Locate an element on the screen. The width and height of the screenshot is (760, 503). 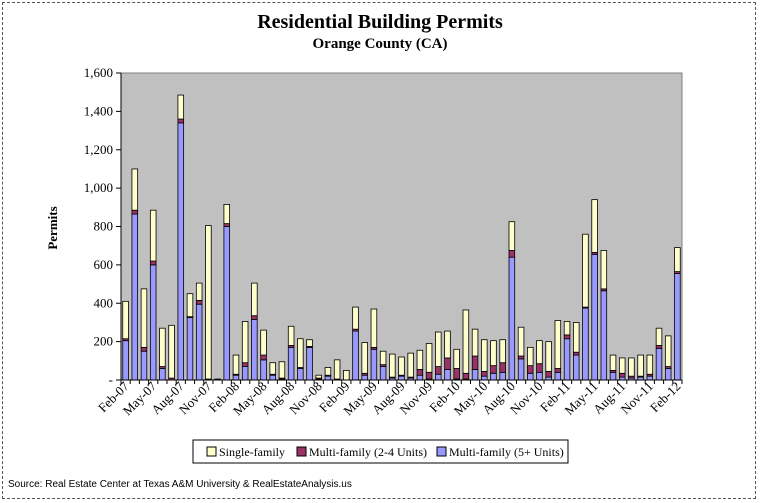
bar-multi-family-2-4-units--mar-08 is located at coordinates (245, 364).